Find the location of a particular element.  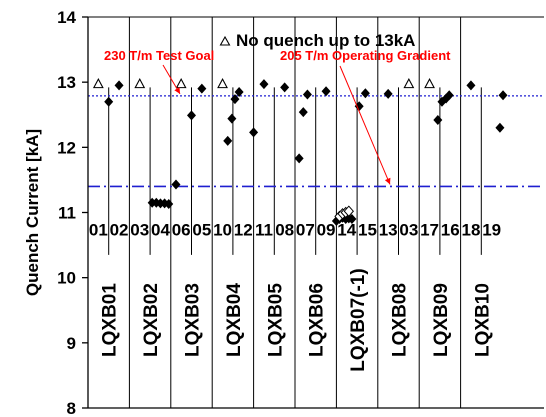

magnet-label: 10 is located at coordinates (222, 229).